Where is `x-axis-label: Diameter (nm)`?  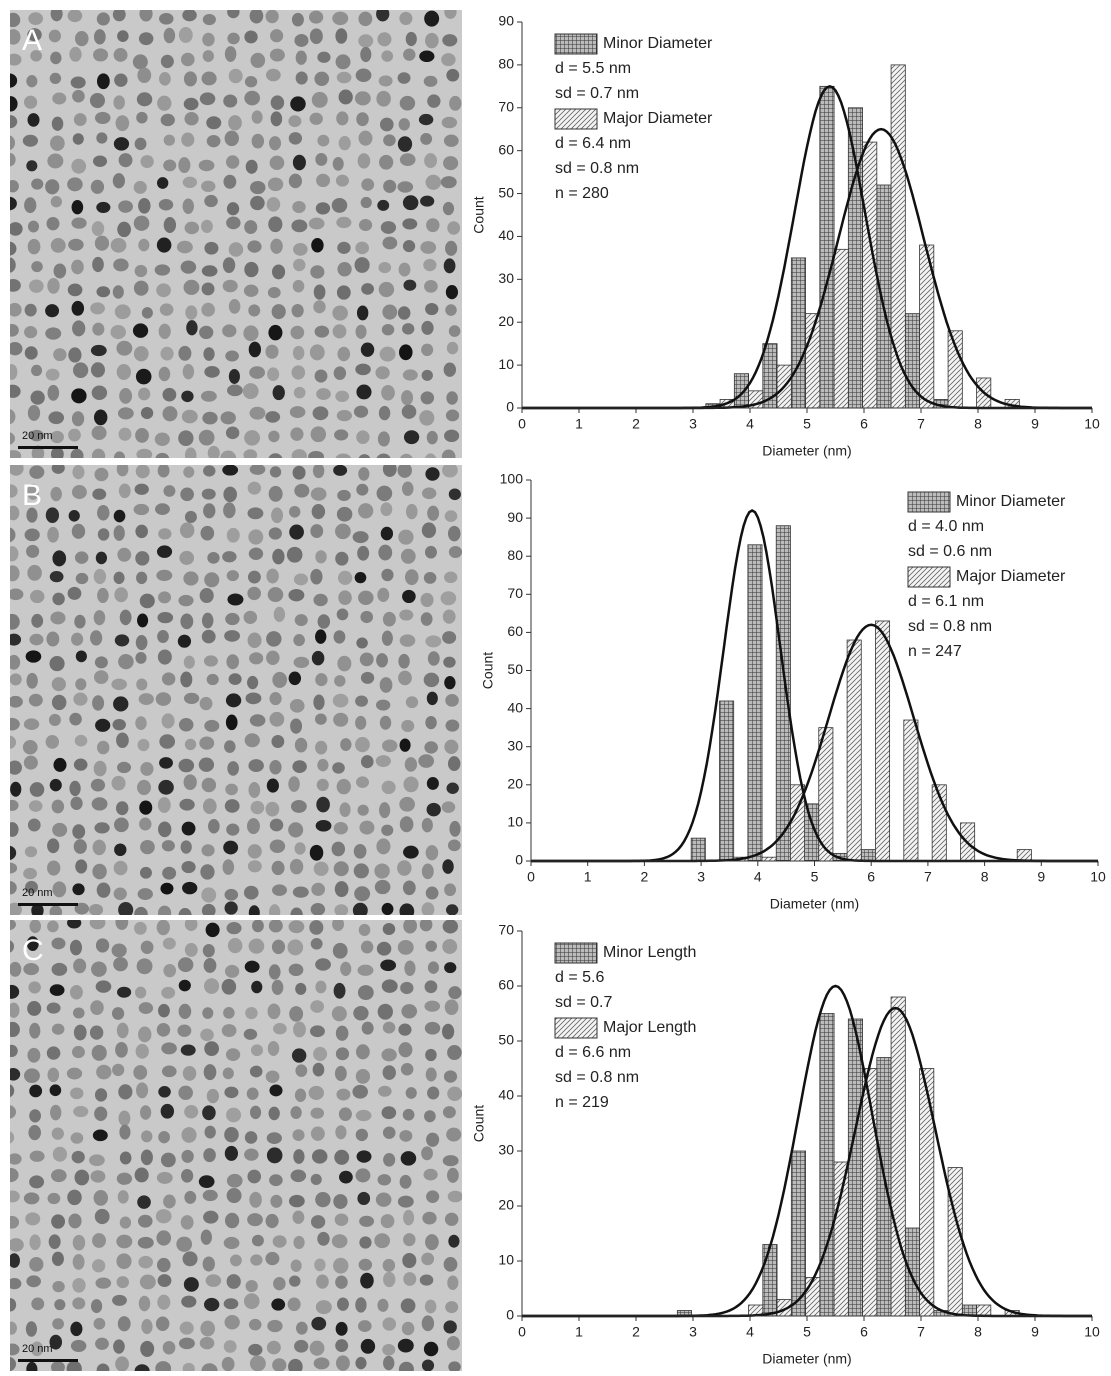
x-axis-label: Diameter (nm) is located at coordinates (806, 1359).